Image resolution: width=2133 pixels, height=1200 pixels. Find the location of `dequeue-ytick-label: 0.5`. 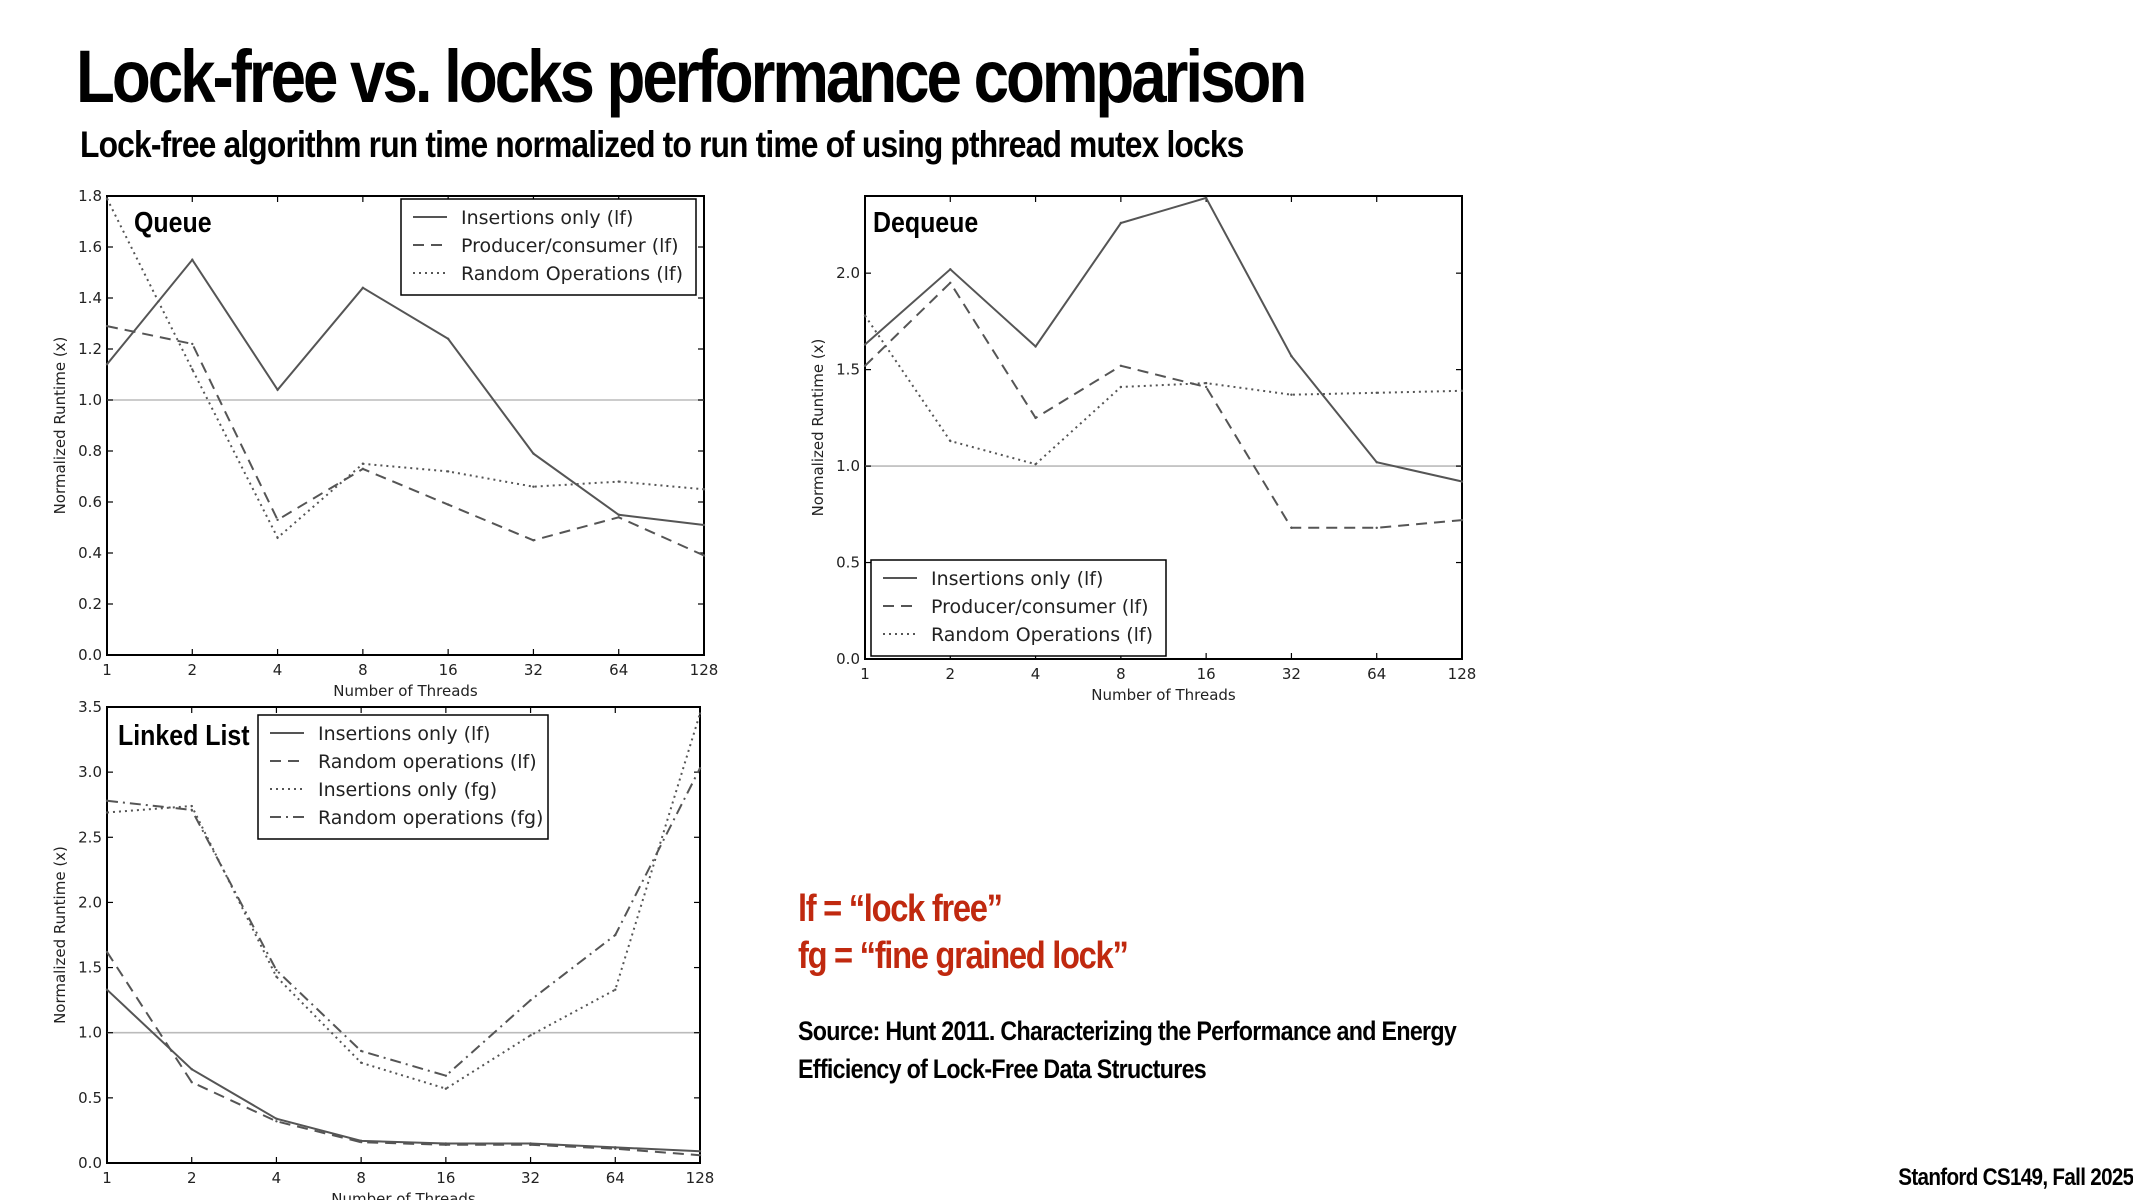

dequeue-ytick-label: 0.5 is located at coordinates (848, 563).